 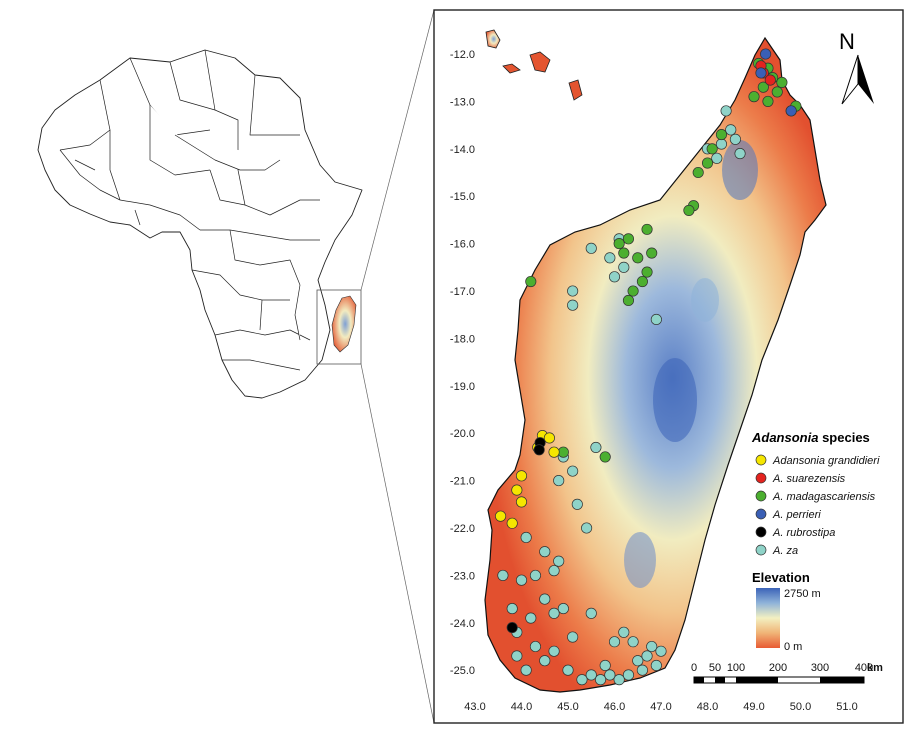 I want to click on north-arrow: N, so click(x=856, y=67).